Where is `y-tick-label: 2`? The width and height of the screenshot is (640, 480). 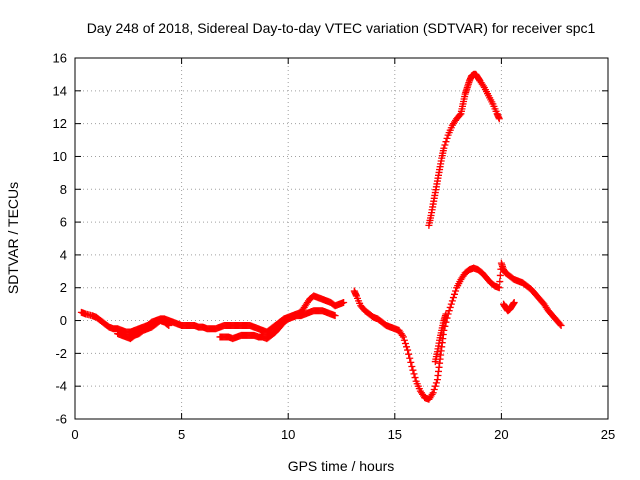 y-tick-label: 2 is located at coordinates (63, 287).